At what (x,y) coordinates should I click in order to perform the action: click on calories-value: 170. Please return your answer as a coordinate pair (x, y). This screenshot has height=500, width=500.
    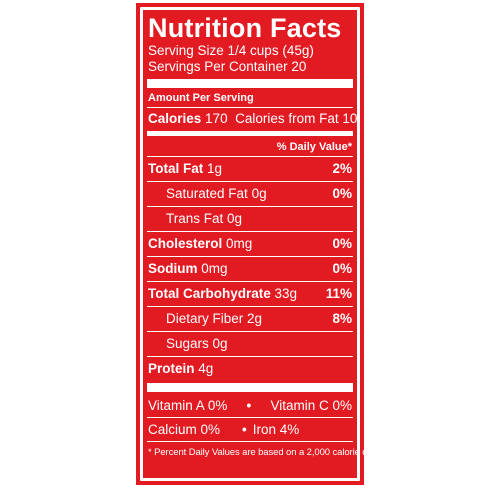
    Looking at the image, I should click on (216, 118).